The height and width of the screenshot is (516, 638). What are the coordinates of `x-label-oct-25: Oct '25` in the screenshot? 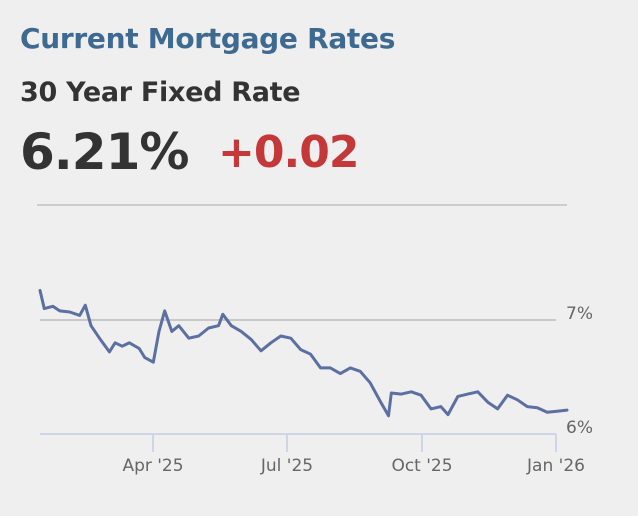 It's located at (421, 466).